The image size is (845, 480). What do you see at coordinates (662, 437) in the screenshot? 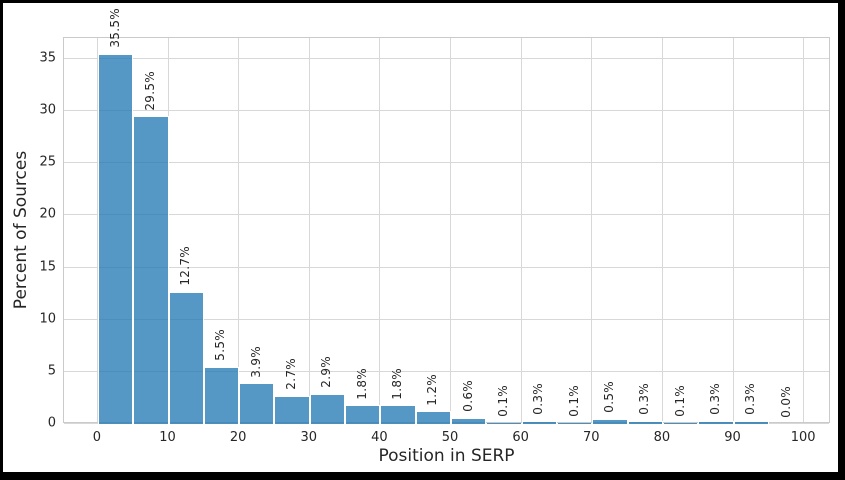
I see `x-tick-label: 80` at bounding box center [662, 437].